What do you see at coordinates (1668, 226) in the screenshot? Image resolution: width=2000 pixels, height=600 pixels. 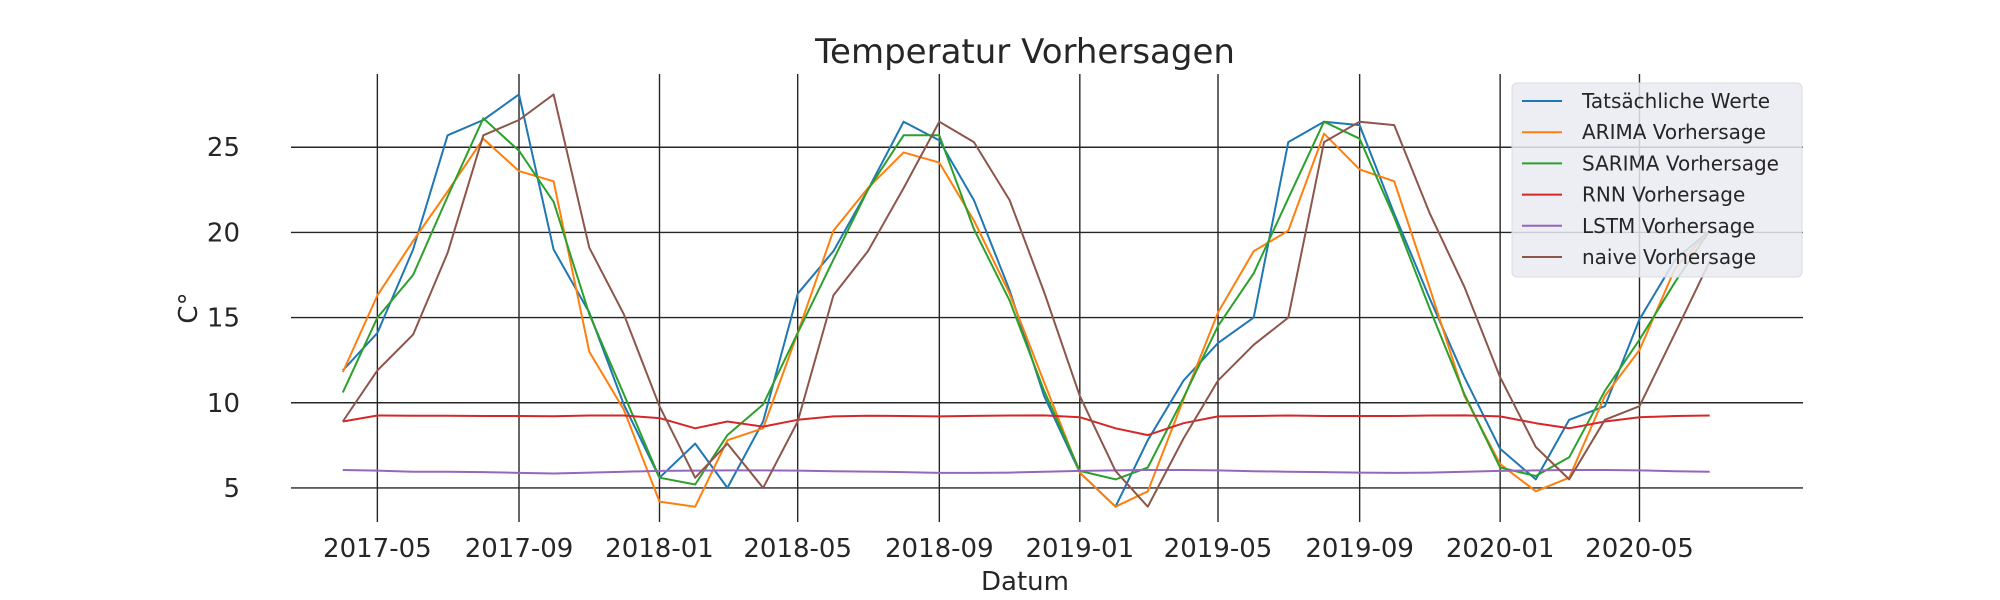 I see `legend-label: LSTM Vorhersage` at bounding box center [1668, 226].